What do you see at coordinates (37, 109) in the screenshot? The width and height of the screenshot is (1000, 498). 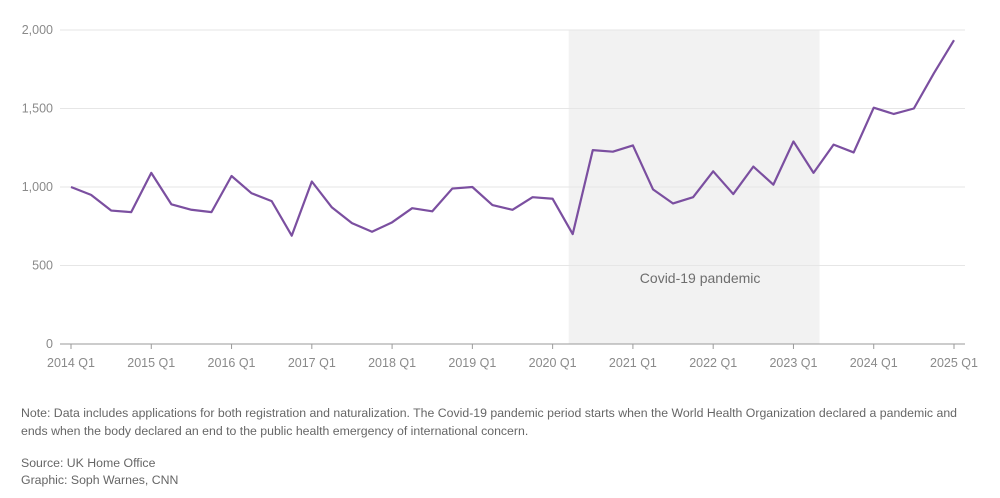 I see `y-tick-label: 1,500` at bounding box center [37, 109].